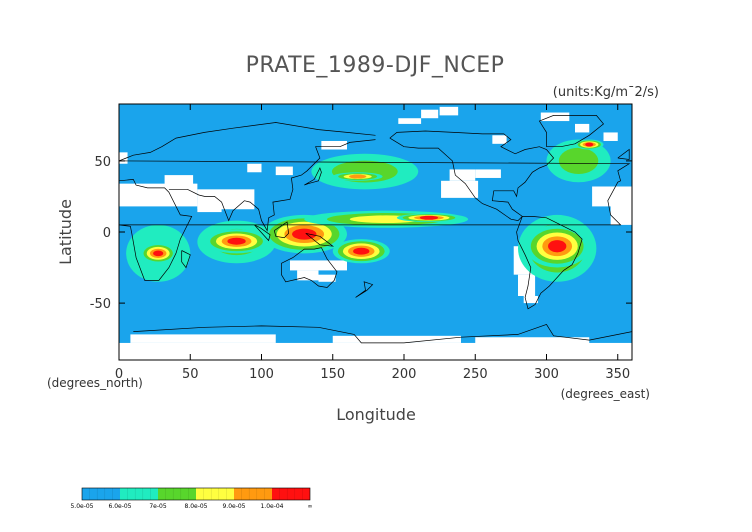 This screenshot has height=532, width=752. I want to click on units-label: (units:Kg/m¯2/s), so click(606, 92).